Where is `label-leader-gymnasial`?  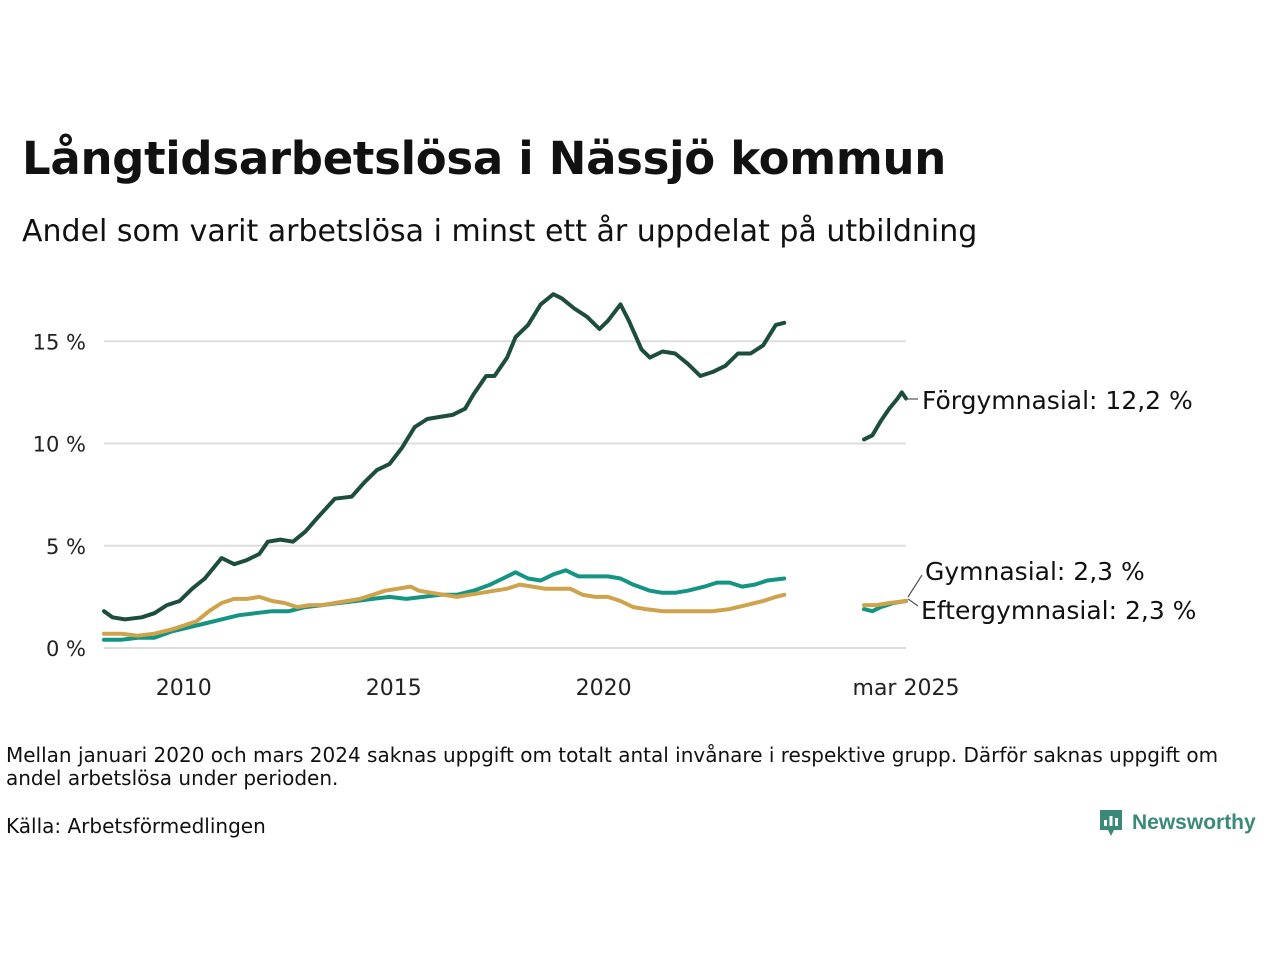 label-leader-gymnasial is located at coordinates (915, 586).